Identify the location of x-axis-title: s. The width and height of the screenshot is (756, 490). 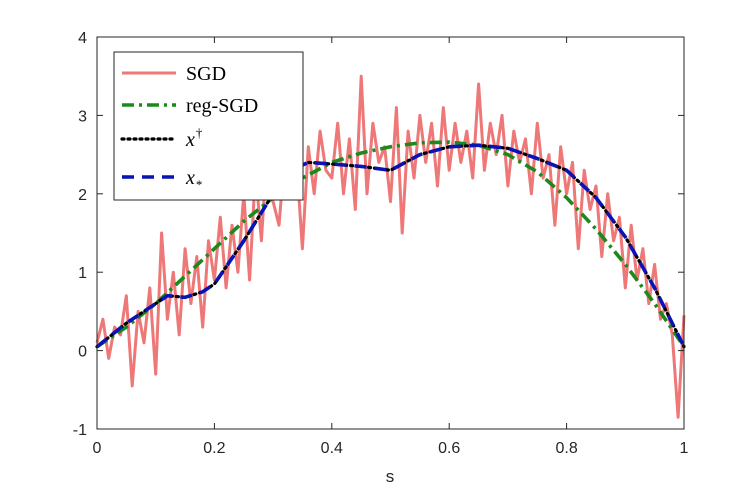
(390, 476).